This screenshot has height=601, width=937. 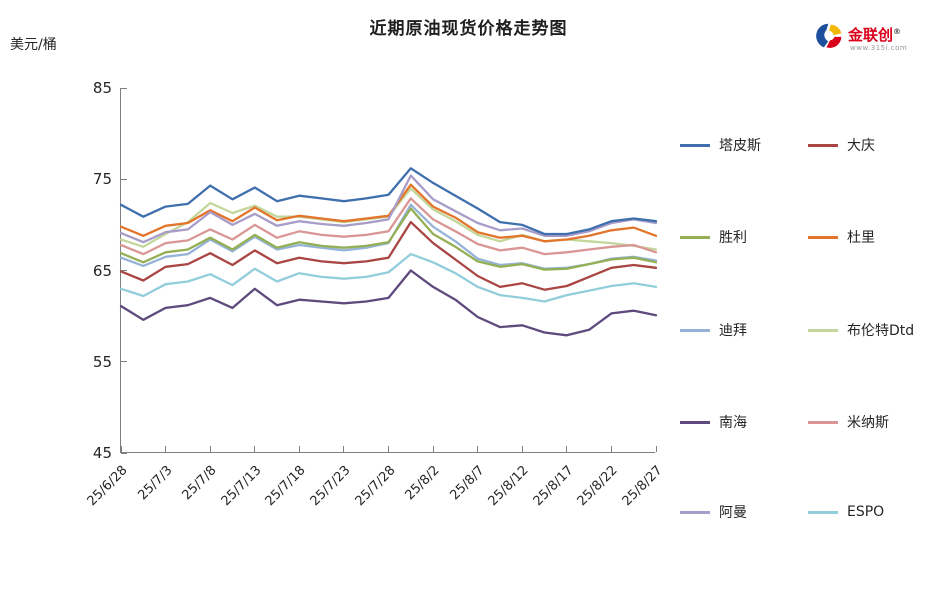 What do you see at coordinates (733, 423) in the screenshot?
I see `legend-label: 南海` at bounding box center [733, 423].